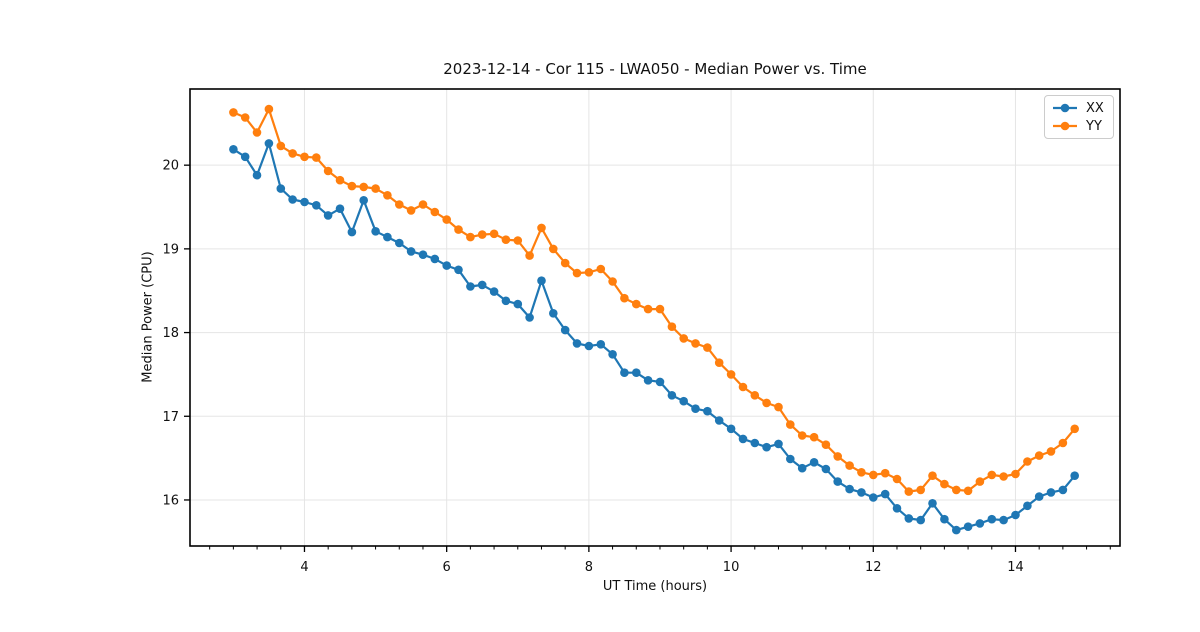  Describe the element at coordinates (873, 567) in the screenshot. I see `svg-text: 12` at that location.